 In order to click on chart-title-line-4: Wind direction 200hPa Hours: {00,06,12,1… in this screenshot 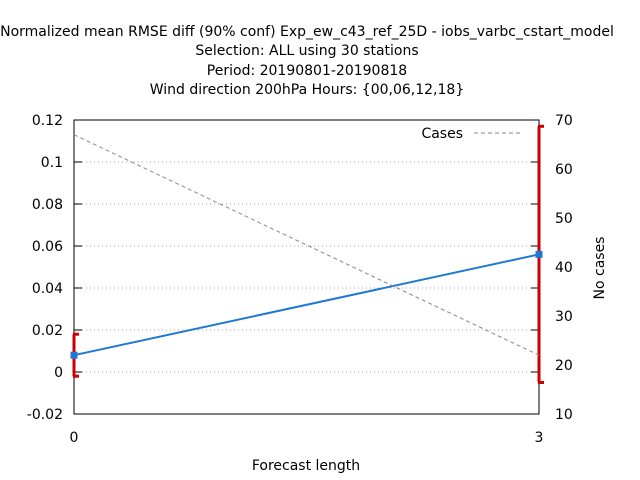, I will do `click(307, 90)`.